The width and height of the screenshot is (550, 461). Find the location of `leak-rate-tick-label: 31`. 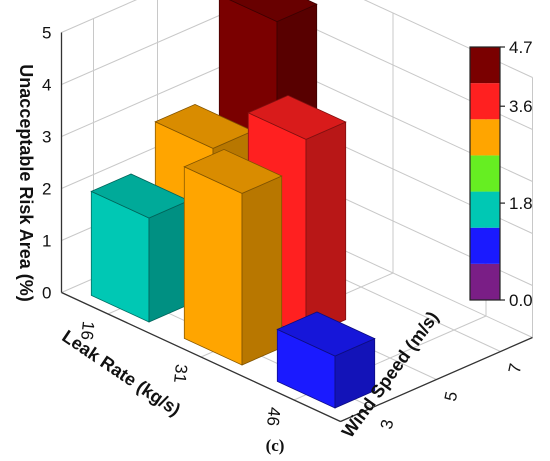

leak-rate-tick-label: 31 is located at coordinates (180, 373).